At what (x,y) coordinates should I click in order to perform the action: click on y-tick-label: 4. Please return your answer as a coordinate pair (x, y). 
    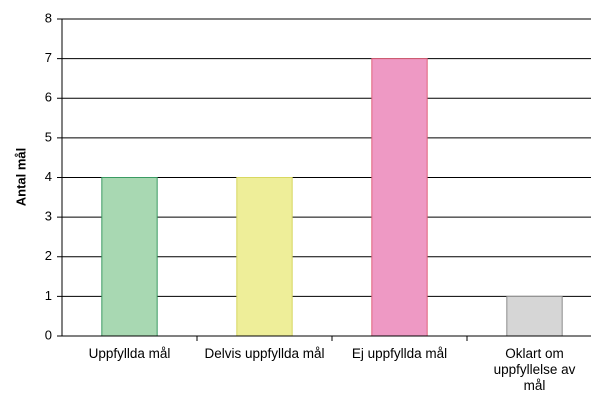
    Looking at the image, I should click on (48, 176).